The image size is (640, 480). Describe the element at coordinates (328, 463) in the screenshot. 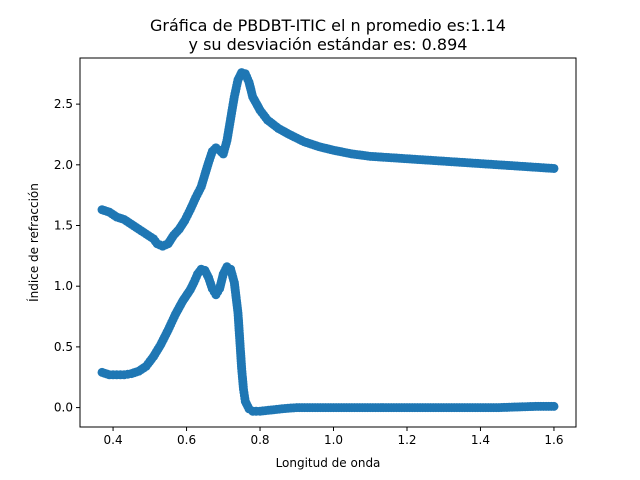

I see `x-axis-label: Longitud de onda` at that location.